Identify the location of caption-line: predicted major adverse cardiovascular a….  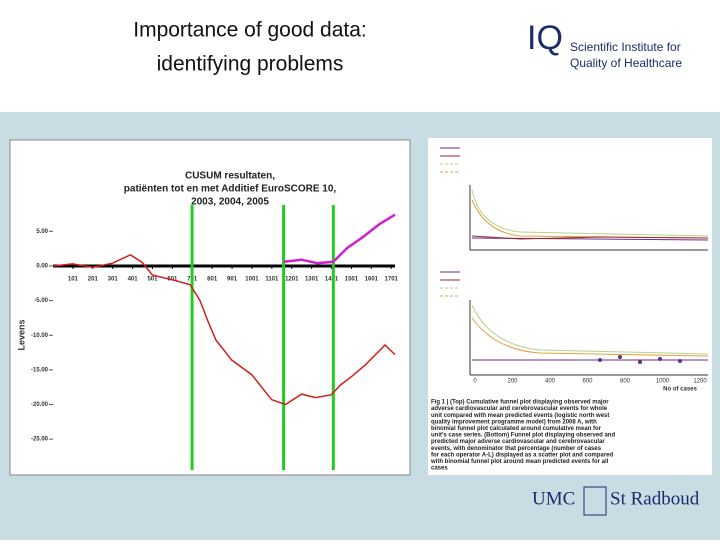
(518, 442).